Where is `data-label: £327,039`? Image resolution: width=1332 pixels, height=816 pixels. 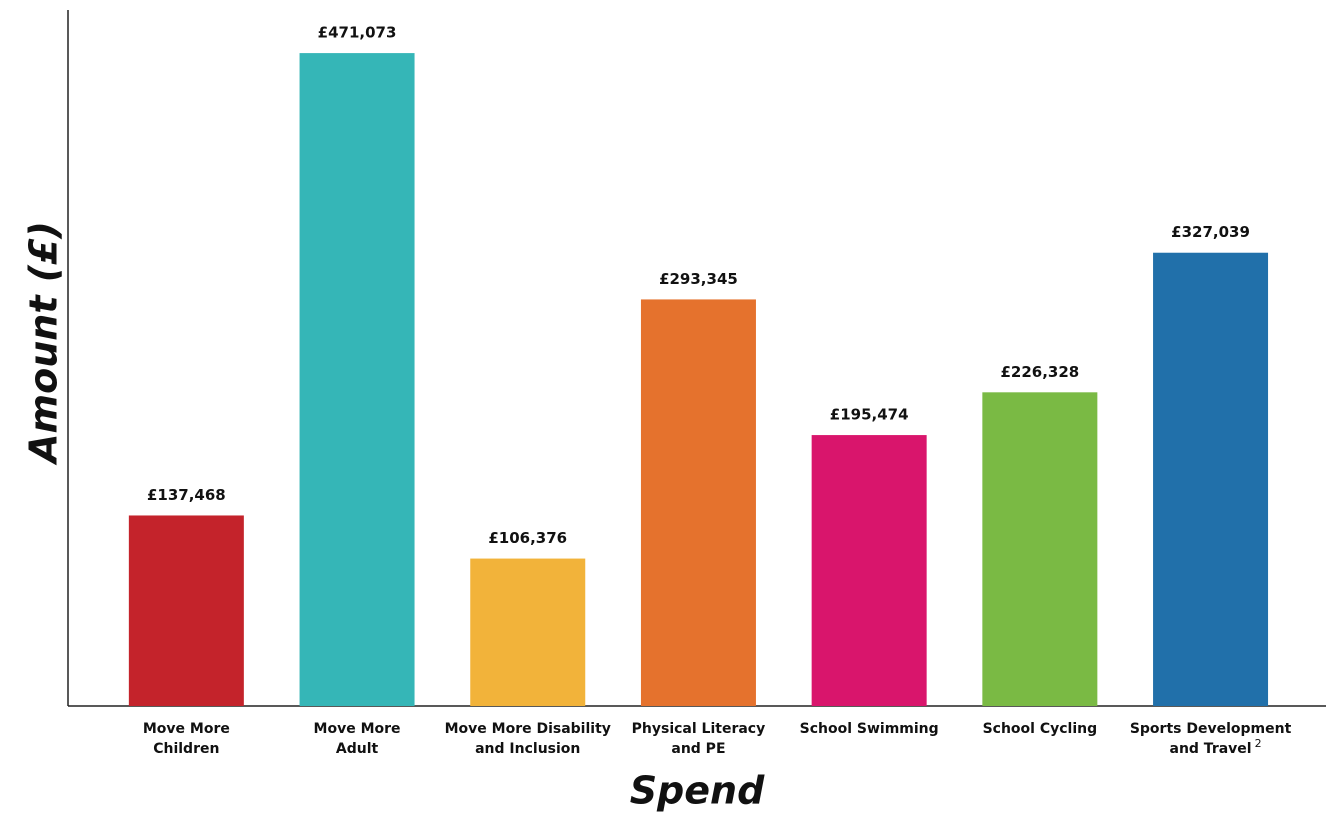 data-label: £327,039 is located at coordinates (1210, 232).